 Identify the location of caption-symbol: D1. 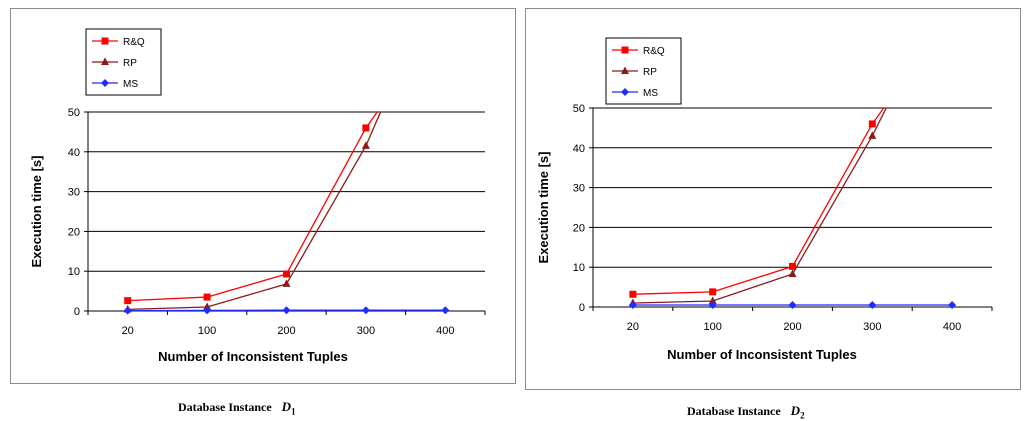
(289, 406).